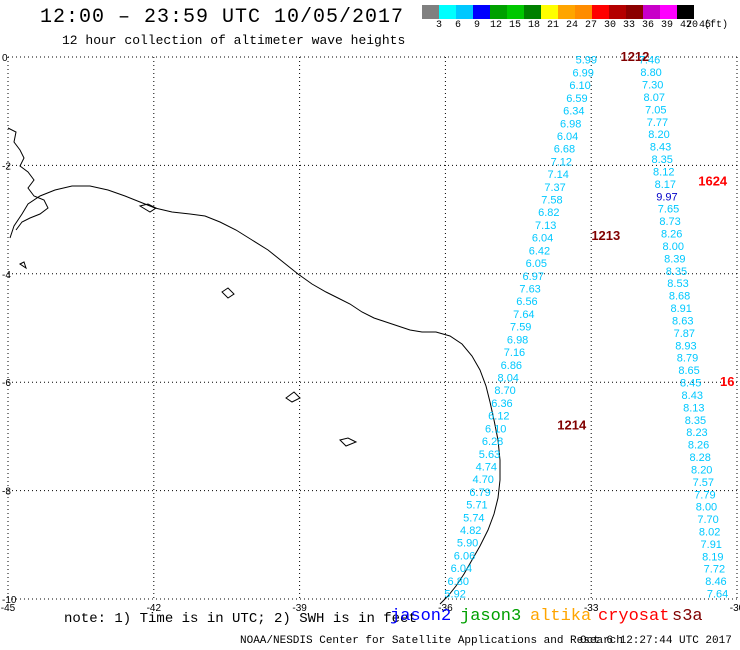 Image resolution: width=740 pixels, height=650 pixels. I want to click on wave-height-value: 6.79, so click(479, 493).